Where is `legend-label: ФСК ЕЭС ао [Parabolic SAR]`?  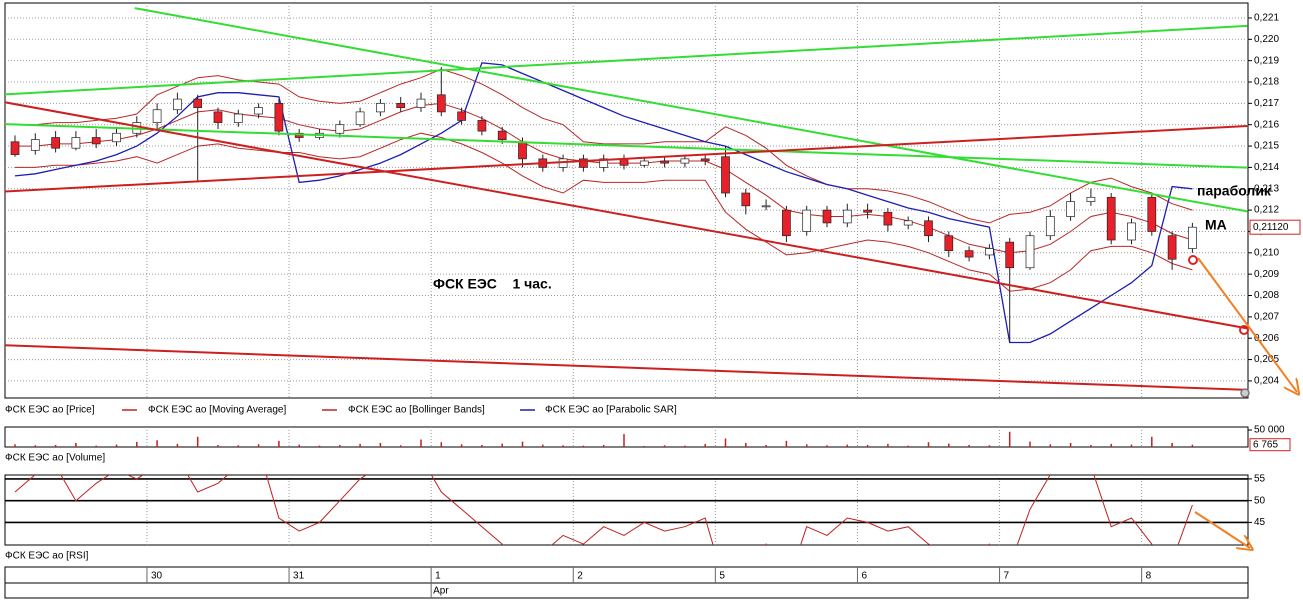 legend-label: ФСК ЕЭС ао [Parabolic SAR] is located at coordinates (611, 410).